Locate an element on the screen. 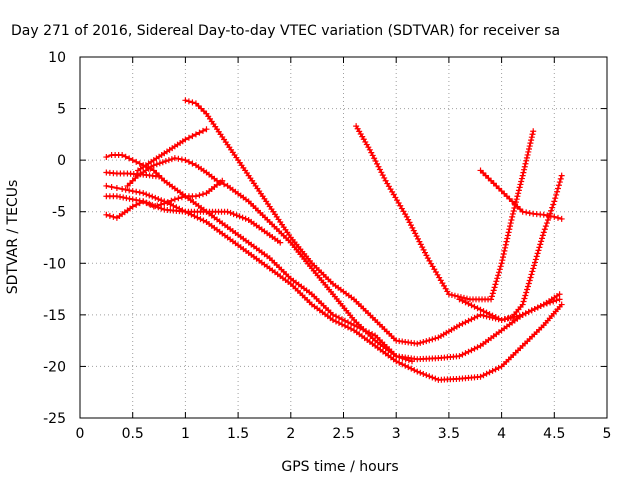 The image size is (640, 480). y-tick-label: -10 is located at coordinates (54, 264).